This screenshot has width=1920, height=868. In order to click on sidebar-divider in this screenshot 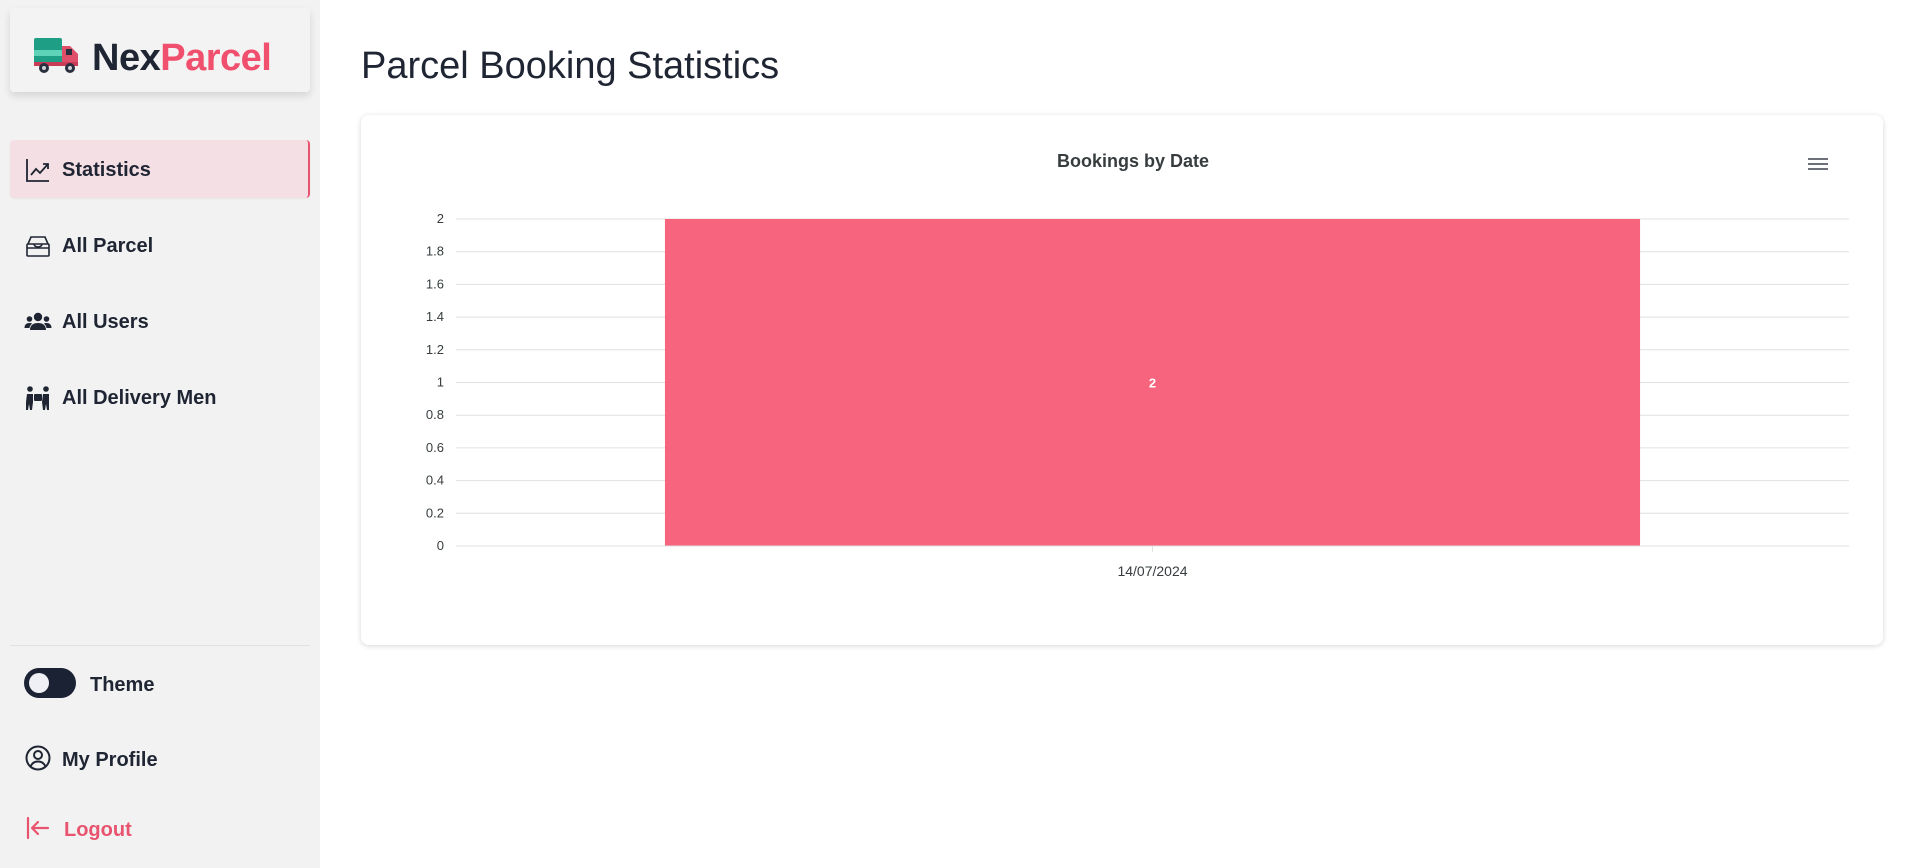, I will do `click(160, 645)`.